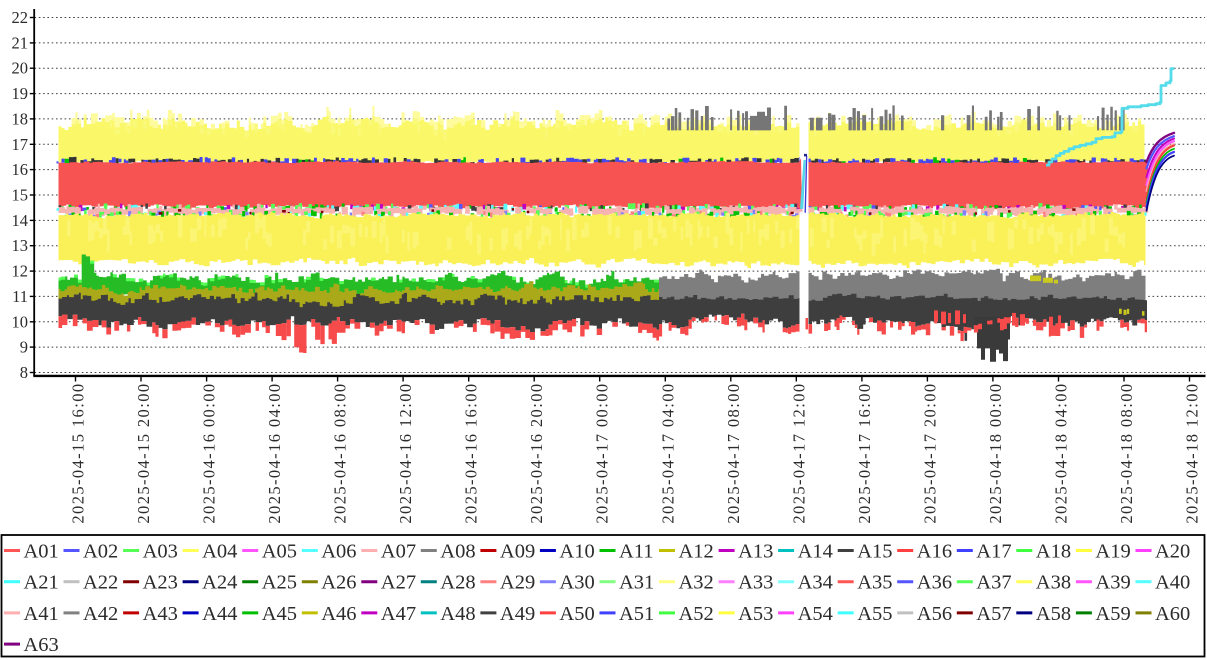 This screenshot has height=660, width=1207. I want to click on svg-text: A06, so click(338, 552).